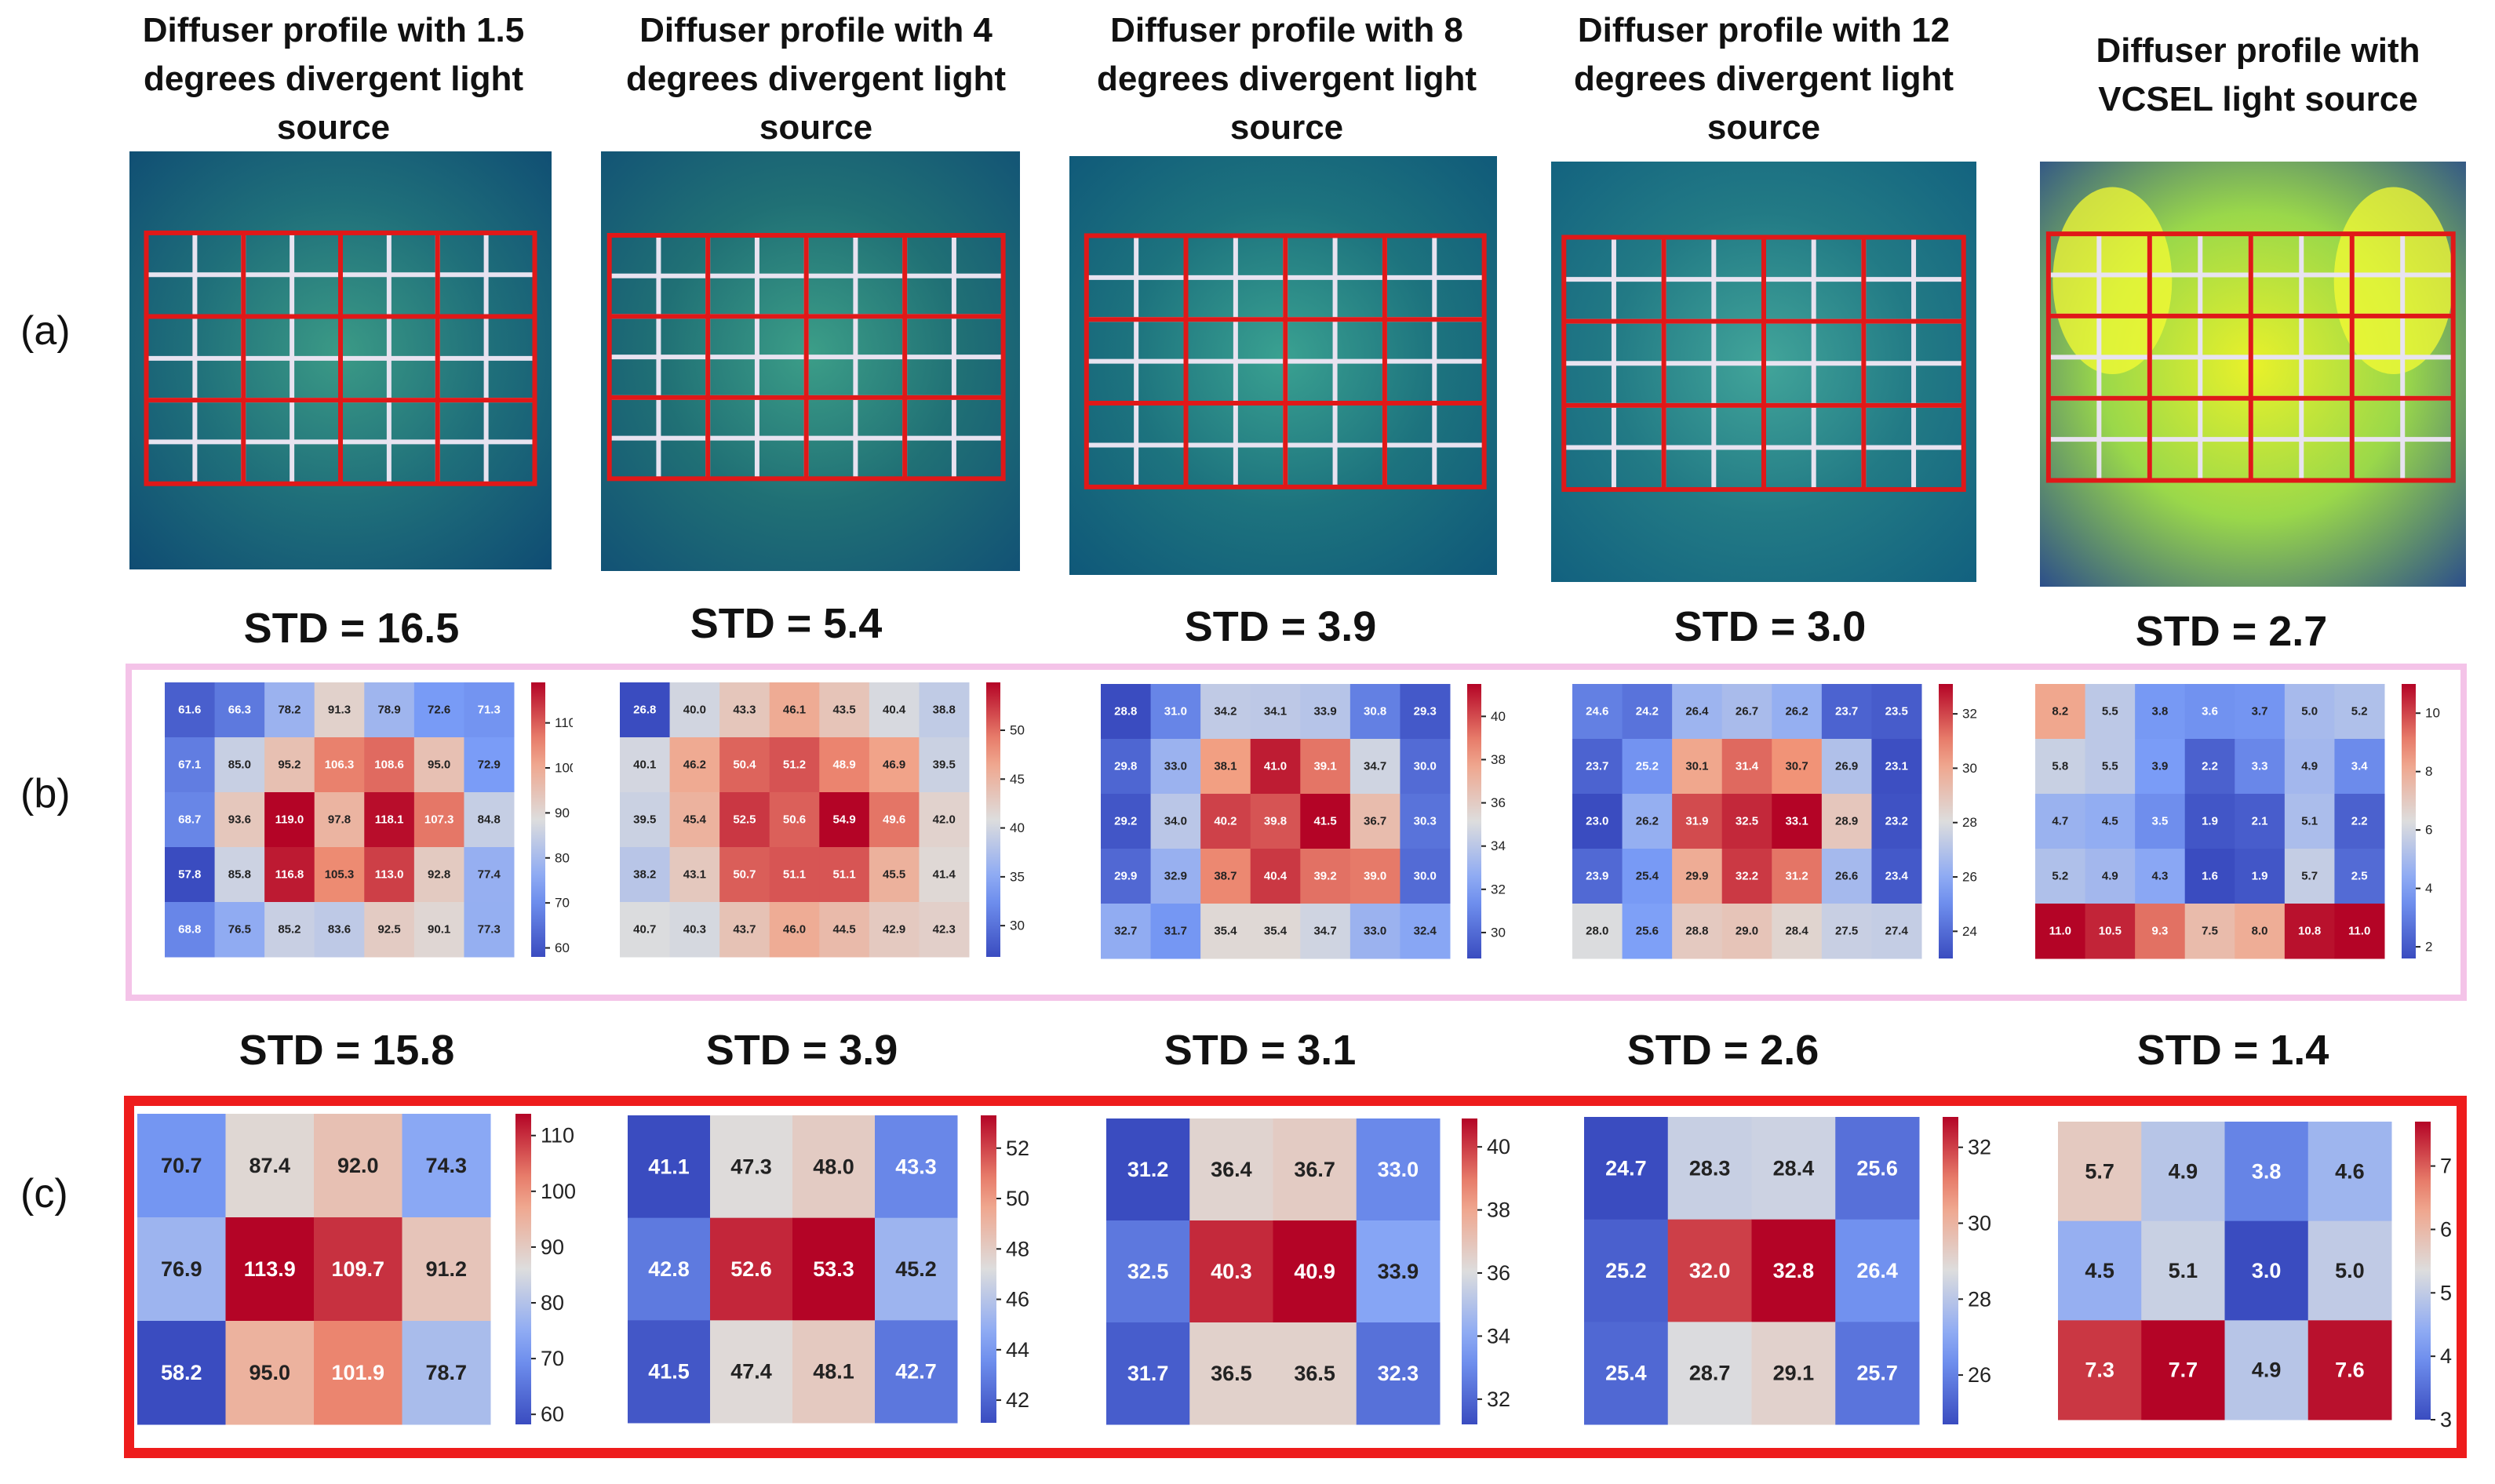 This screenshot has height=1484, width=2495. What do you see at coordinates (1896, 711) in the screenshot?
I see `cell-label: 23.5` at bounding box center [1896, 711].